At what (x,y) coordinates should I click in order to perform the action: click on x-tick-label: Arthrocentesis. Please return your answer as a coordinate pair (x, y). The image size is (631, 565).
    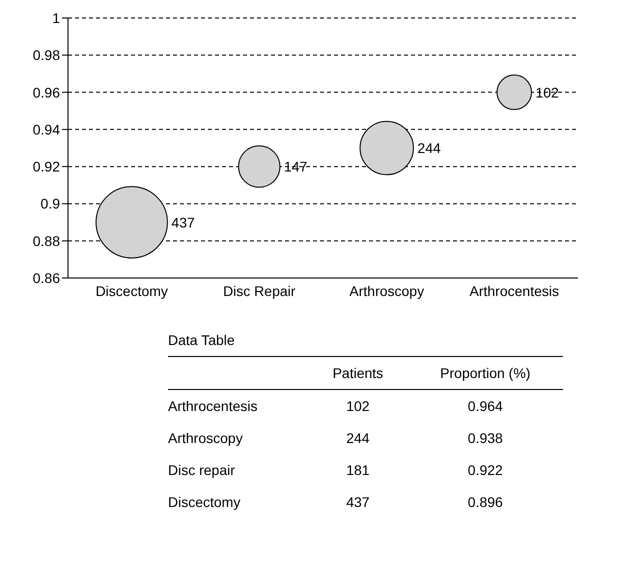
    Looking at the image, I should click on (514, 290).